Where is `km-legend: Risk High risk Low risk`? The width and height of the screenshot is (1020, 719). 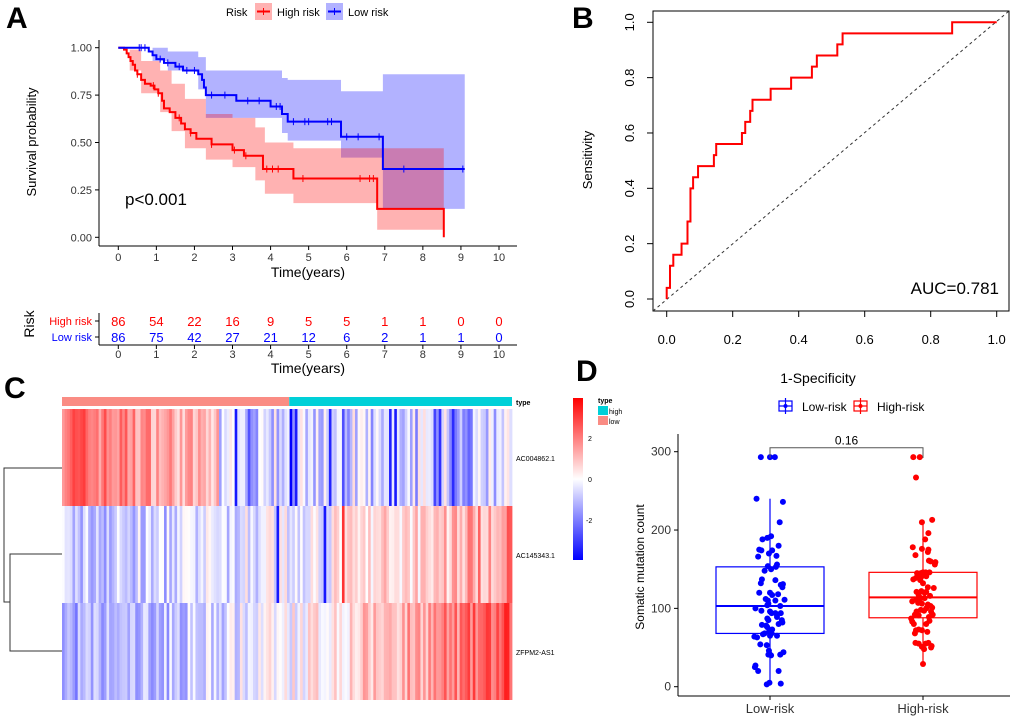 km-legend: Risk High risk Low risk is located at coordinates (307, 11).